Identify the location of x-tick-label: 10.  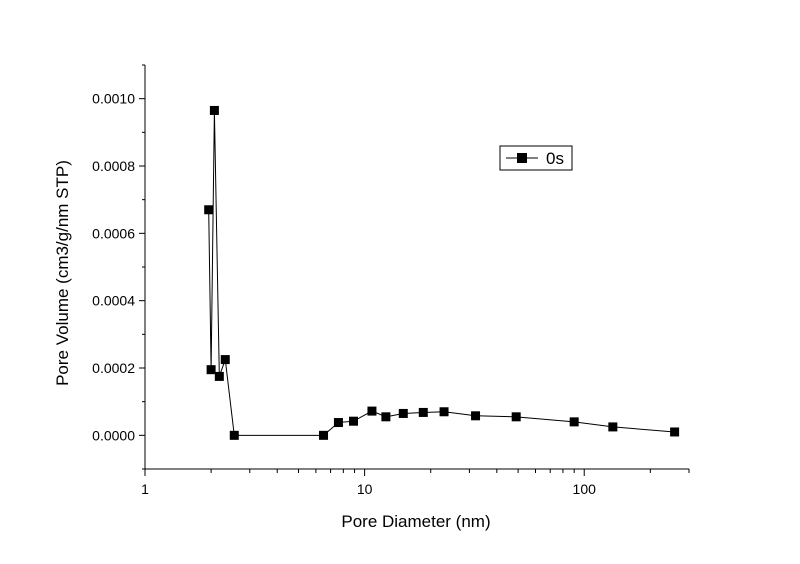
(365, 489).